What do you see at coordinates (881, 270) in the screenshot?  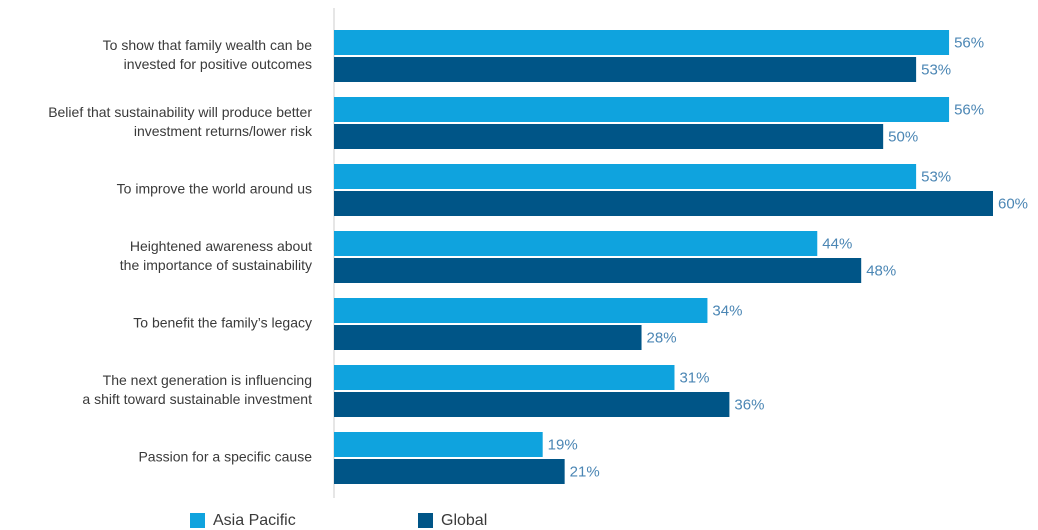 I see `value-label: 48%` at bounding box center [881, 270].